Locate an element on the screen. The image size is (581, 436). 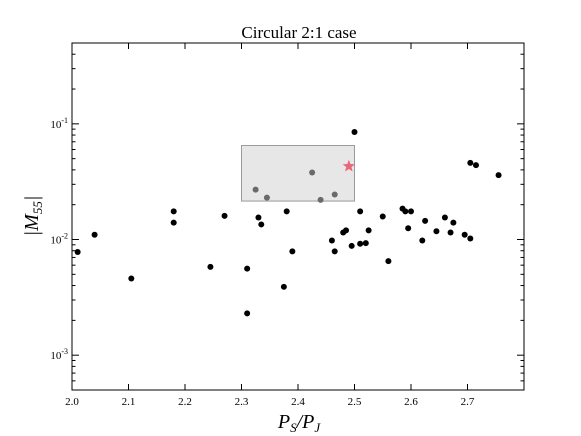
y-tick-label: 10⁻² is located at coordinates (59, 239).